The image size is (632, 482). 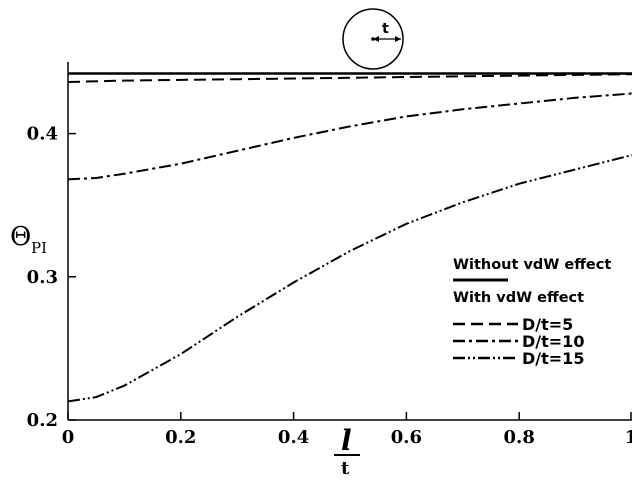 I want to click on x-tick-label: 0.4, so click(x=293, y=437).